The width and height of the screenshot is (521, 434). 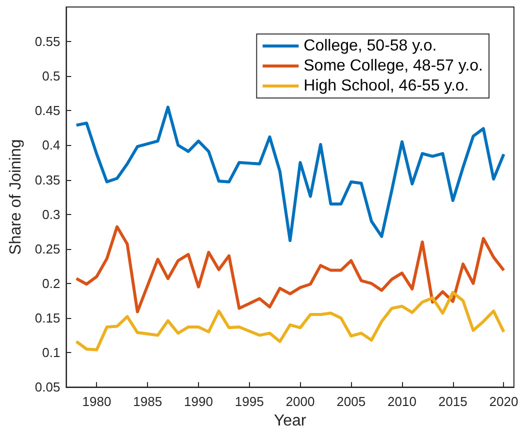 What do you see at coordinates (47, 42) in the screenshot?
I see `y-tick-label: 0.55` at bounding box center [47, 42].